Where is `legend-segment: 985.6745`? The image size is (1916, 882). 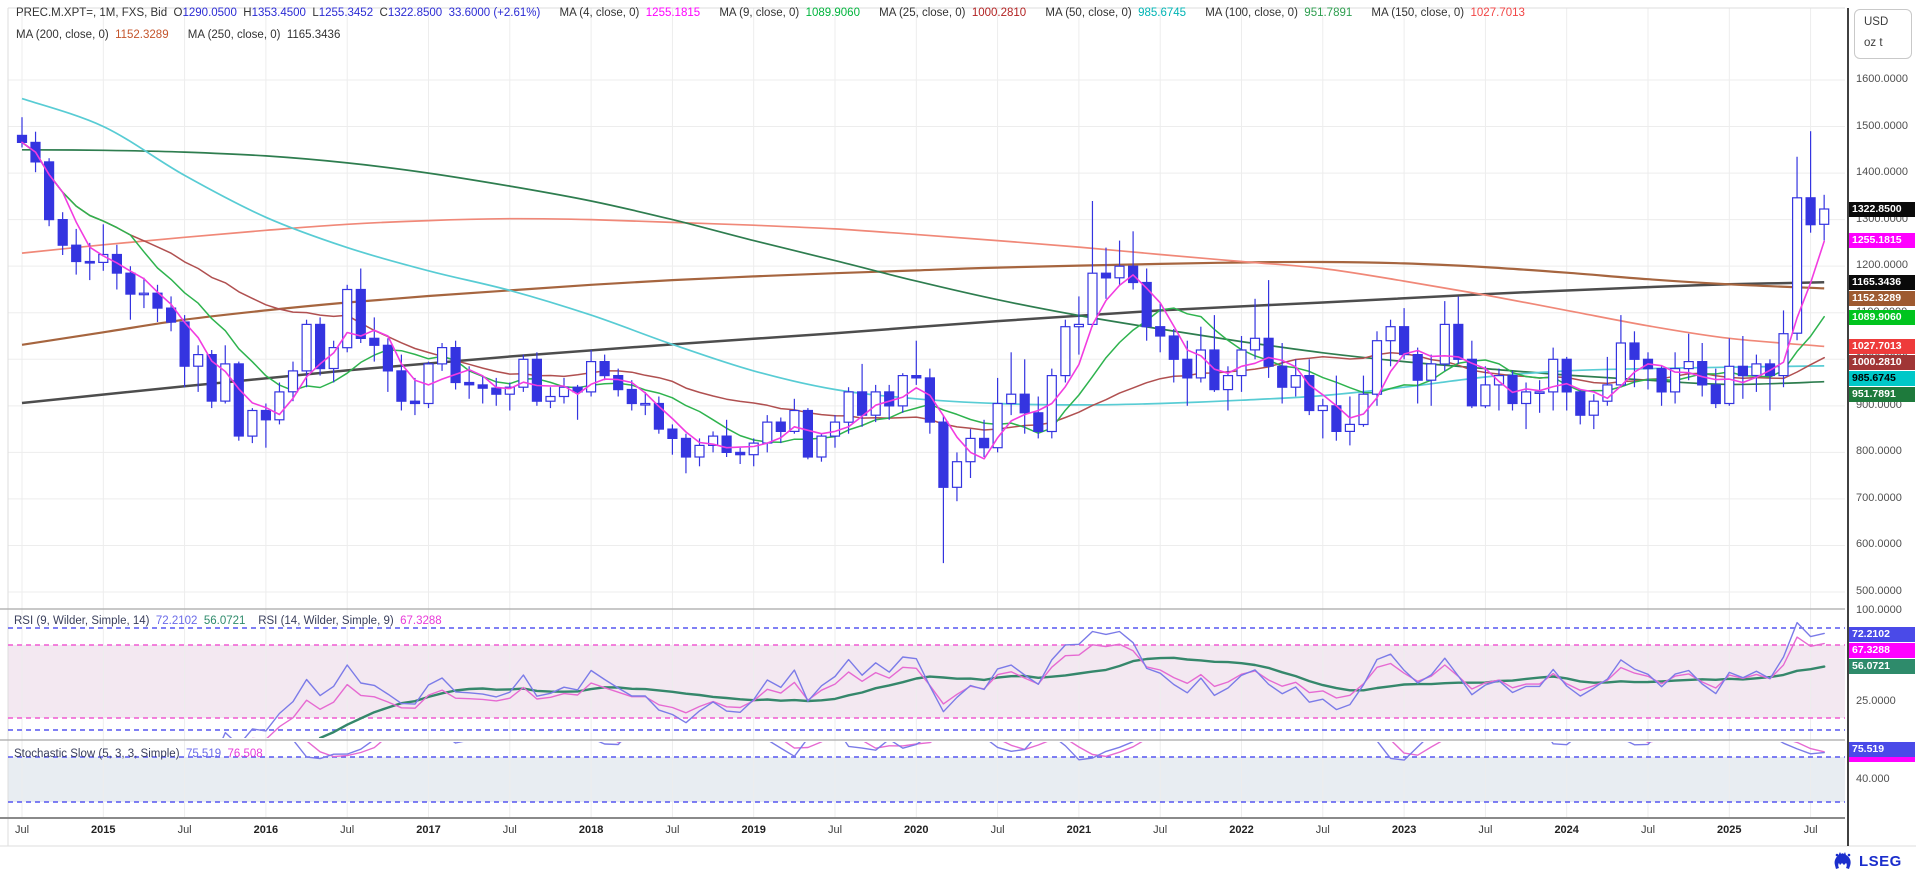
legend-segment: 985.6745 is located at coordinates (1162, 13).